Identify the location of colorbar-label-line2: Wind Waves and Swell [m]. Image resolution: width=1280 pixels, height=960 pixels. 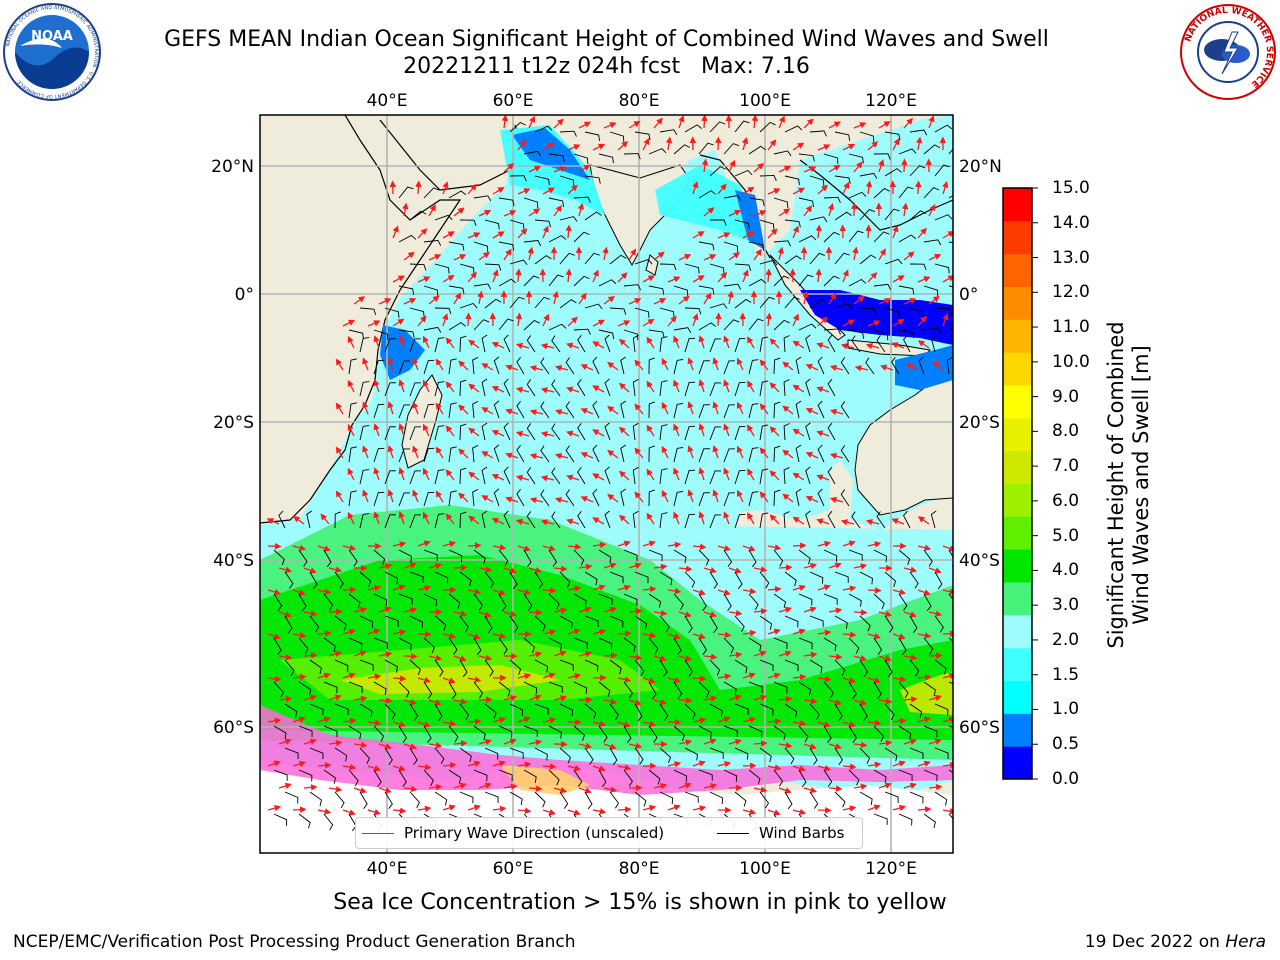
(1141, 485).